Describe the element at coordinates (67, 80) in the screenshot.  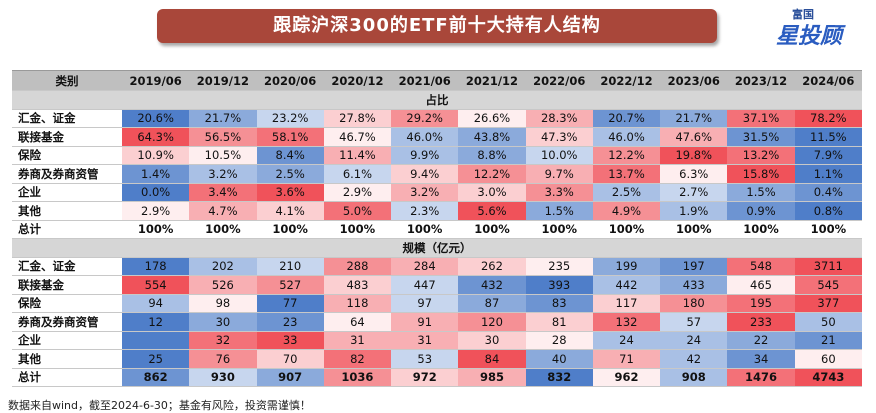
I see `column-header: 类别` at that location.